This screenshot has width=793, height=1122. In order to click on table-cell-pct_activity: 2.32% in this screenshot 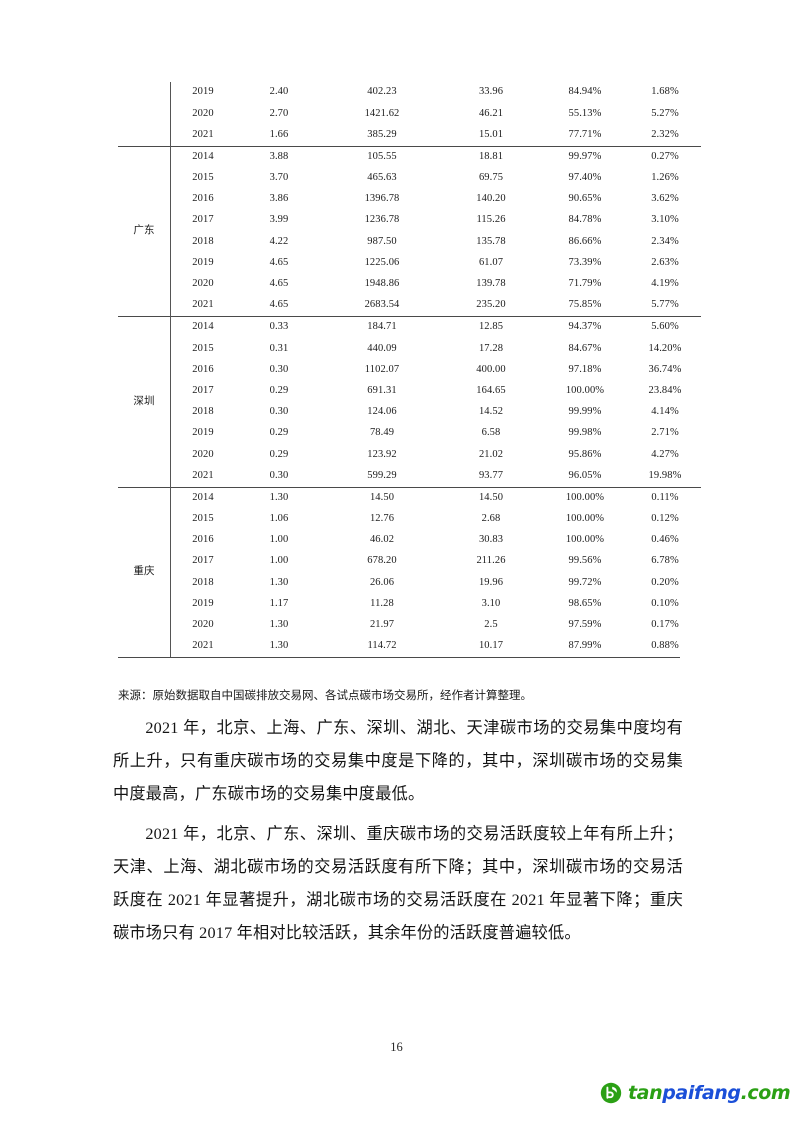, I will do `click(665, 134)`.